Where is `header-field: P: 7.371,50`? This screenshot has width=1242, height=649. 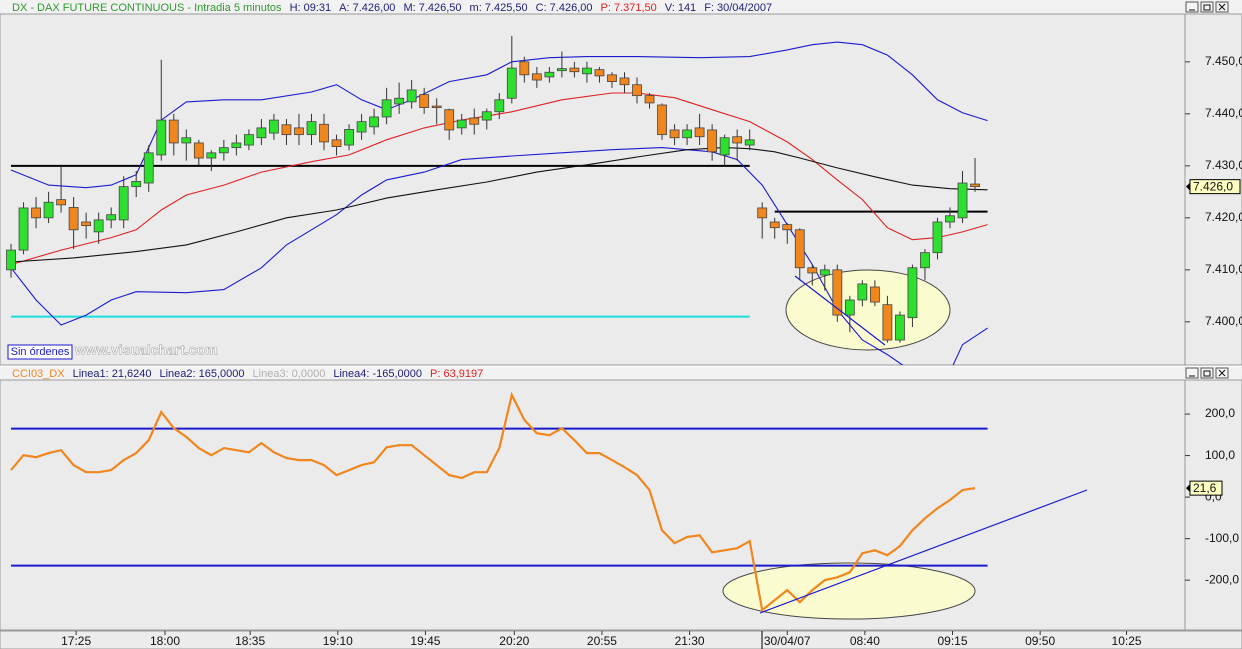 header-field: P: 7.371,50 is located at coordinates (629, 8).